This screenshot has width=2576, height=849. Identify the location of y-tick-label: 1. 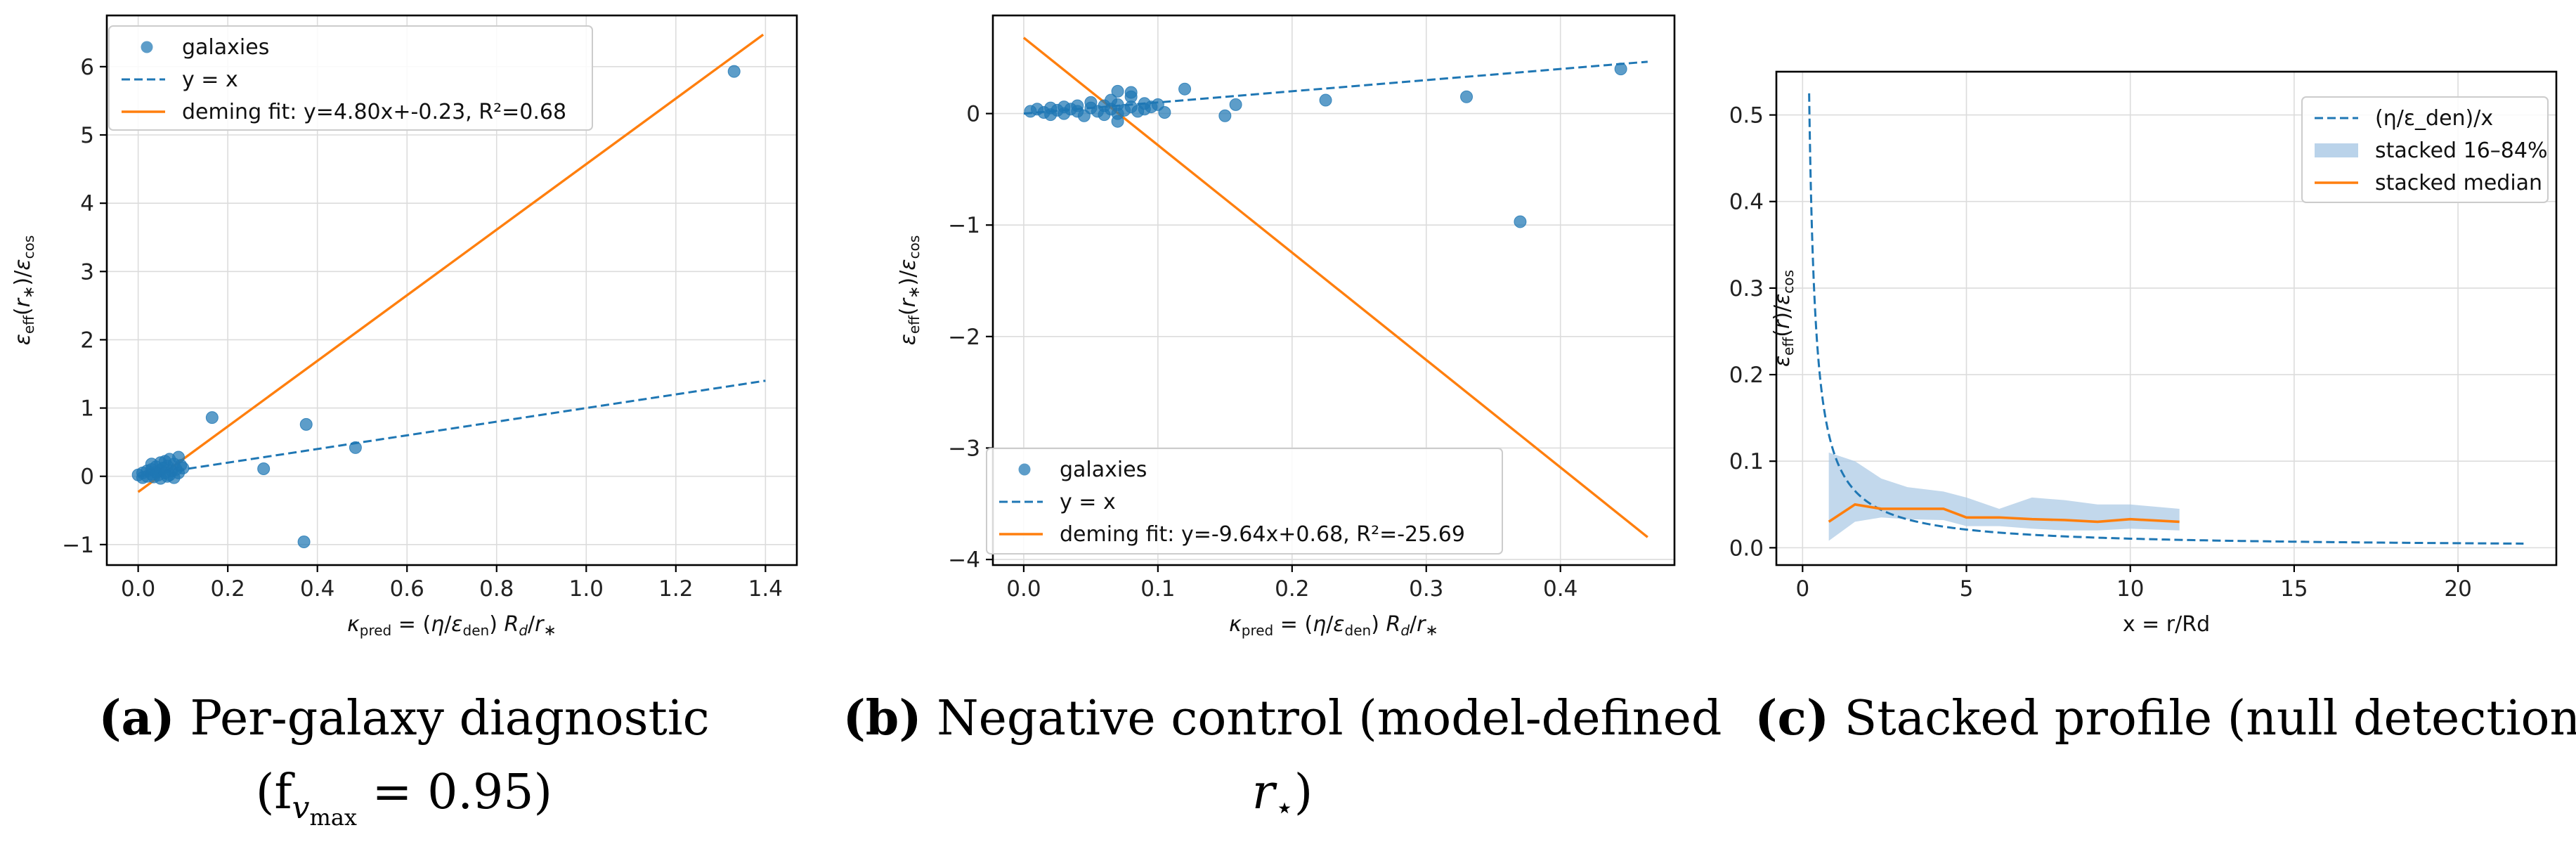
(87, 409).